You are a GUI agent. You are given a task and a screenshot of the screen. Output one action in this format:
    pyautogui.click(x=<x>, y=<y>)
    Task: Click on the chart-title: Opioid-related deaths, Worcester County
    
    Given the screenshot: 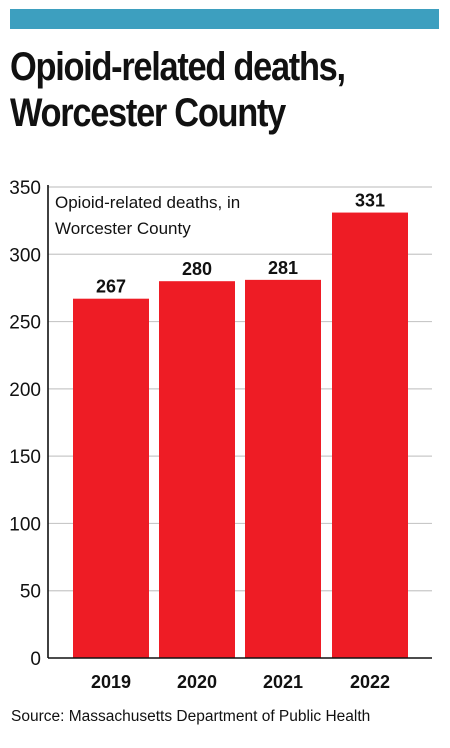 What is the action you would take?
    pyautogui.click(x=195, y=90)
    